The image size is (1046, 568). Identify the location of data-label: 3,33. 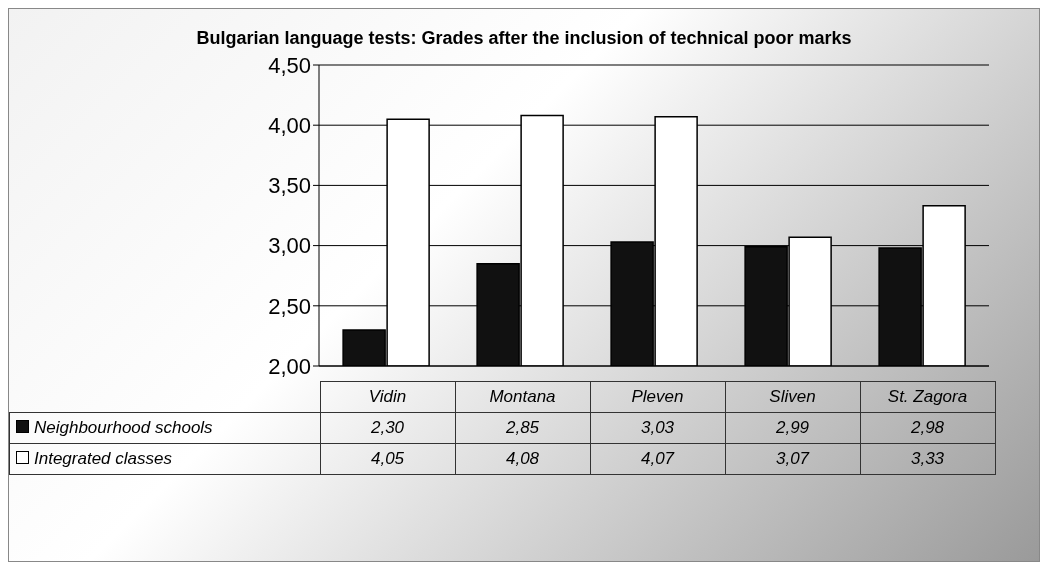
(927, 459).